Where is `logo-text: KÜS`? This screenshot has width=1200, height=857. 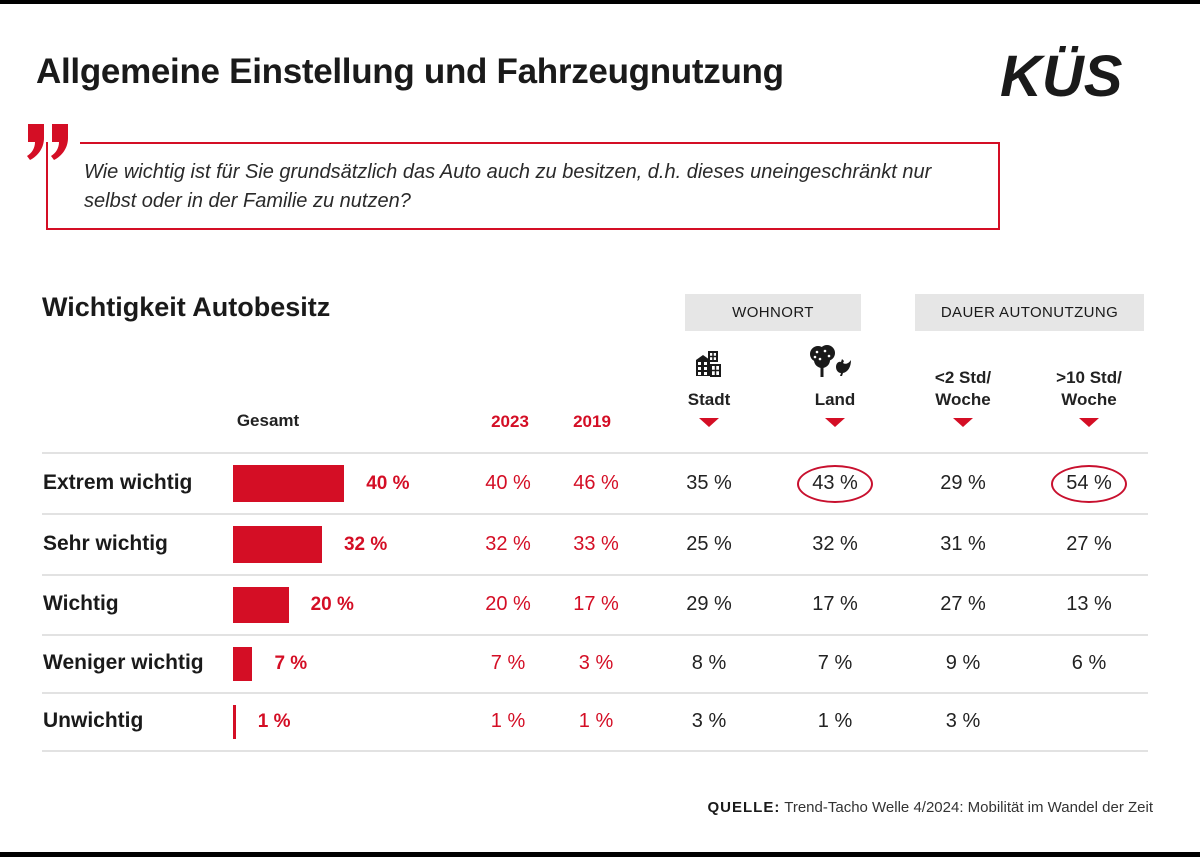 logo-text: KÜS is located at coordinates (1061, 74).